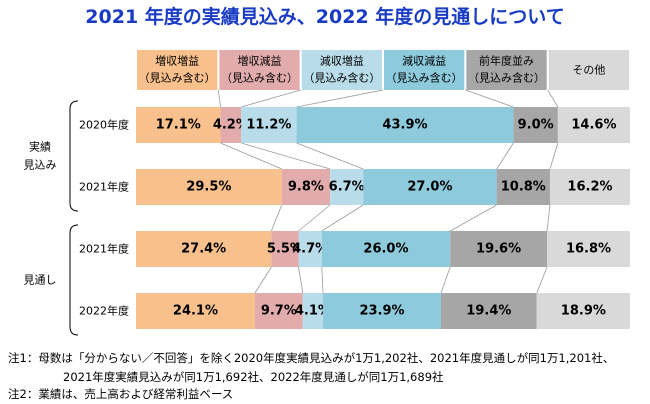  I want to click on data-label: 19.4%, so click(488, 311).